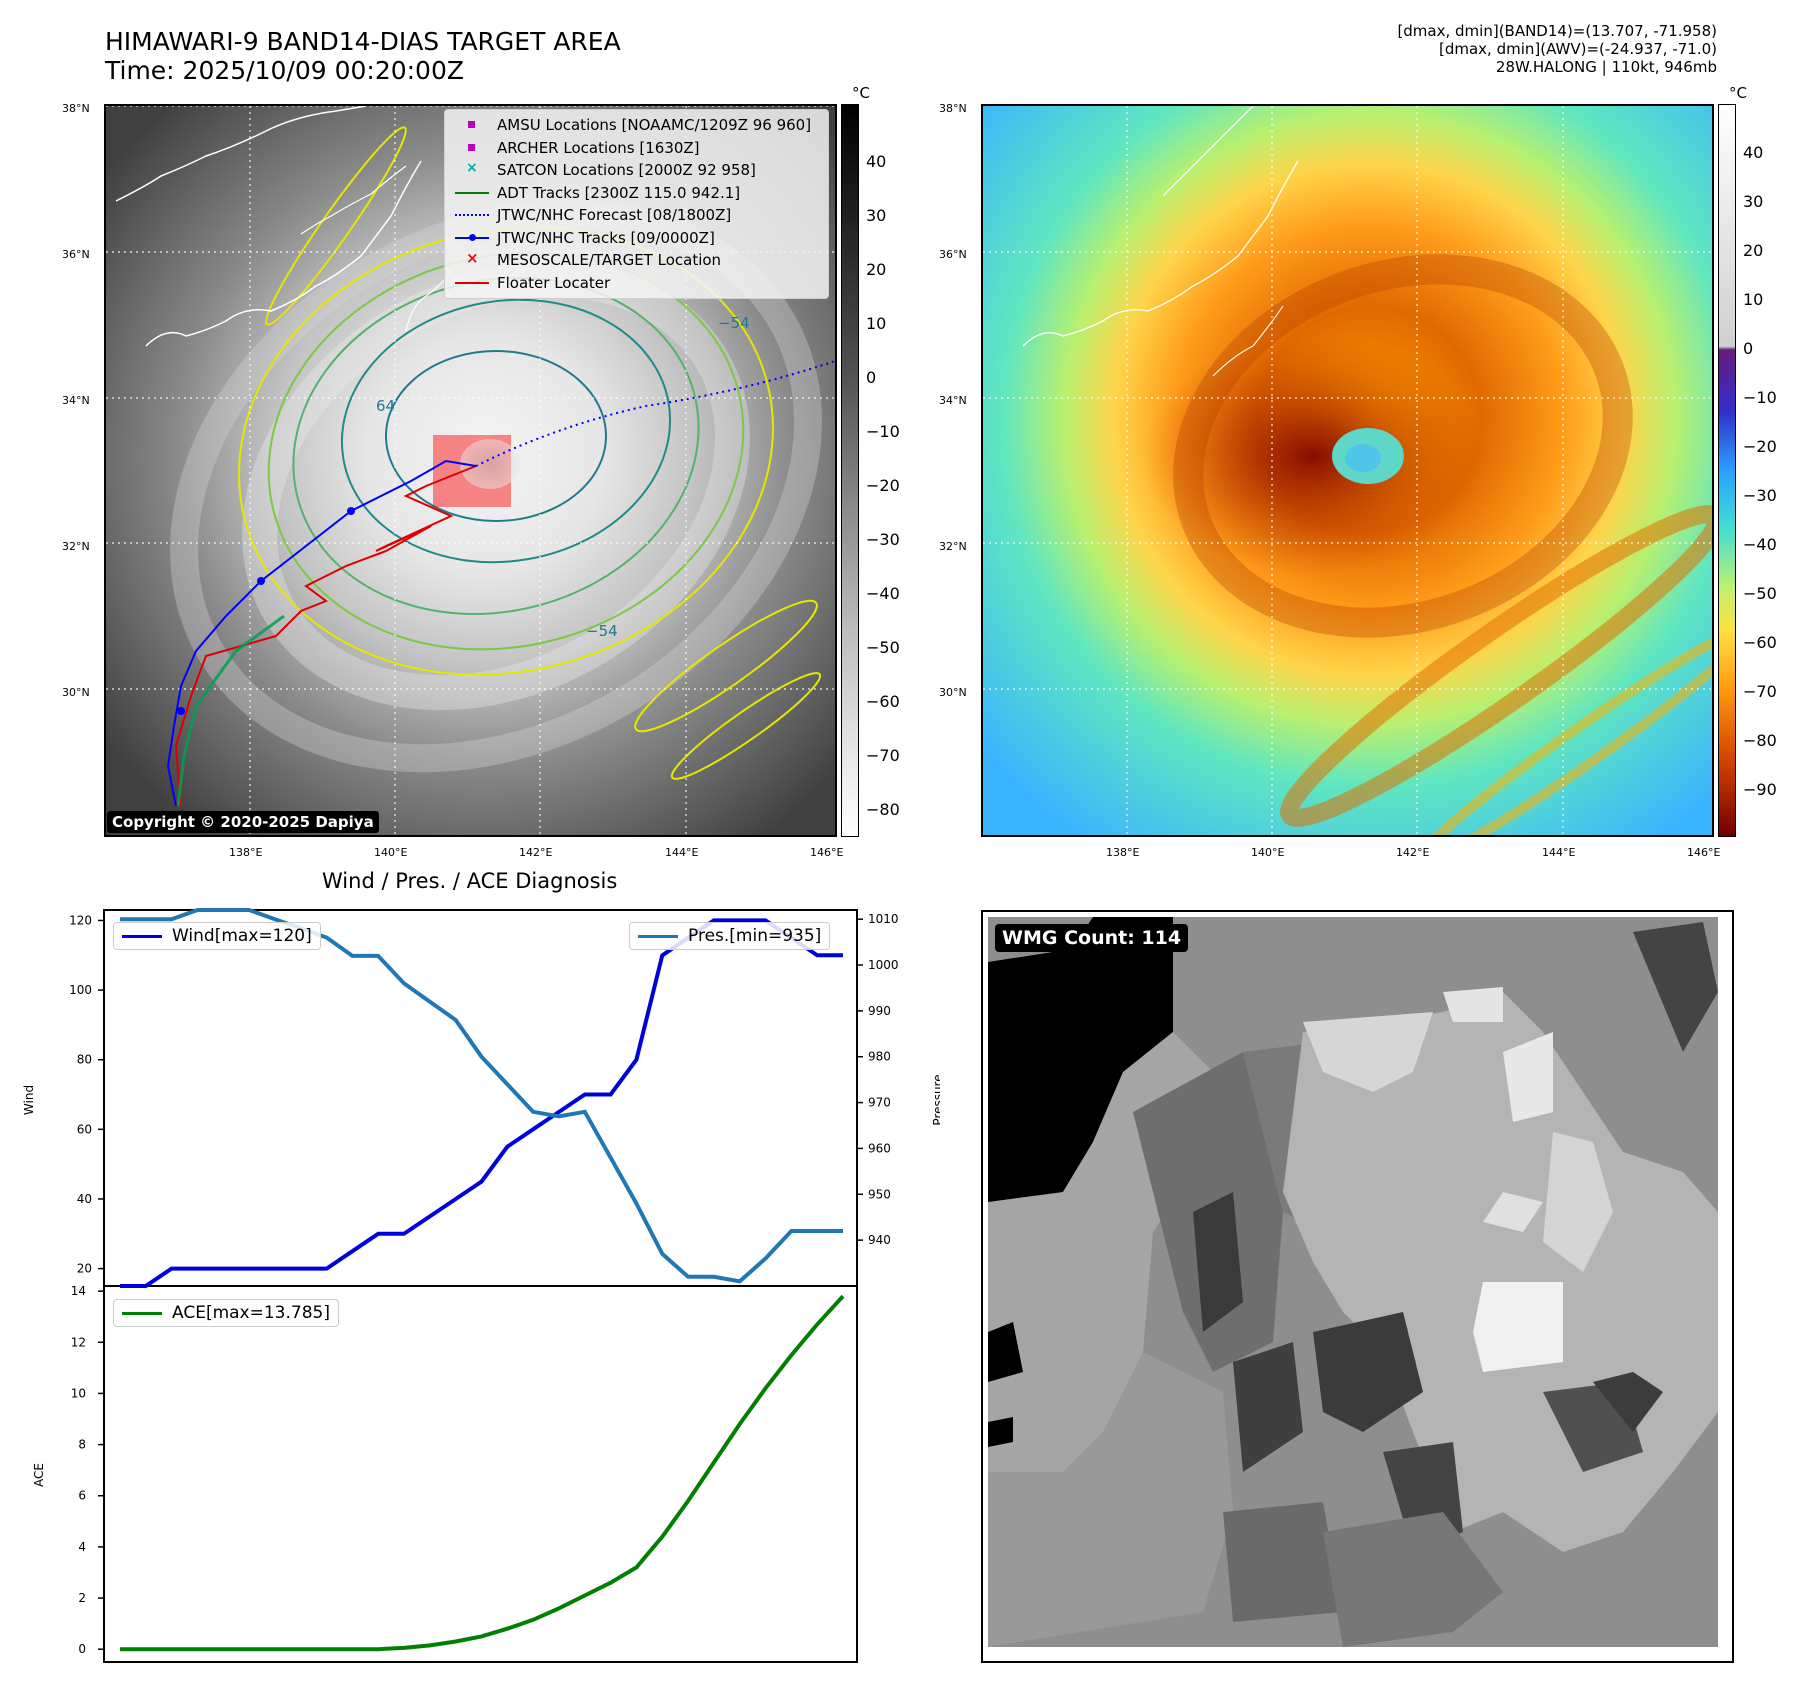 The image size is (1797, 1694). I want to click on ace-tick-label: 2, so click(82, 1598).